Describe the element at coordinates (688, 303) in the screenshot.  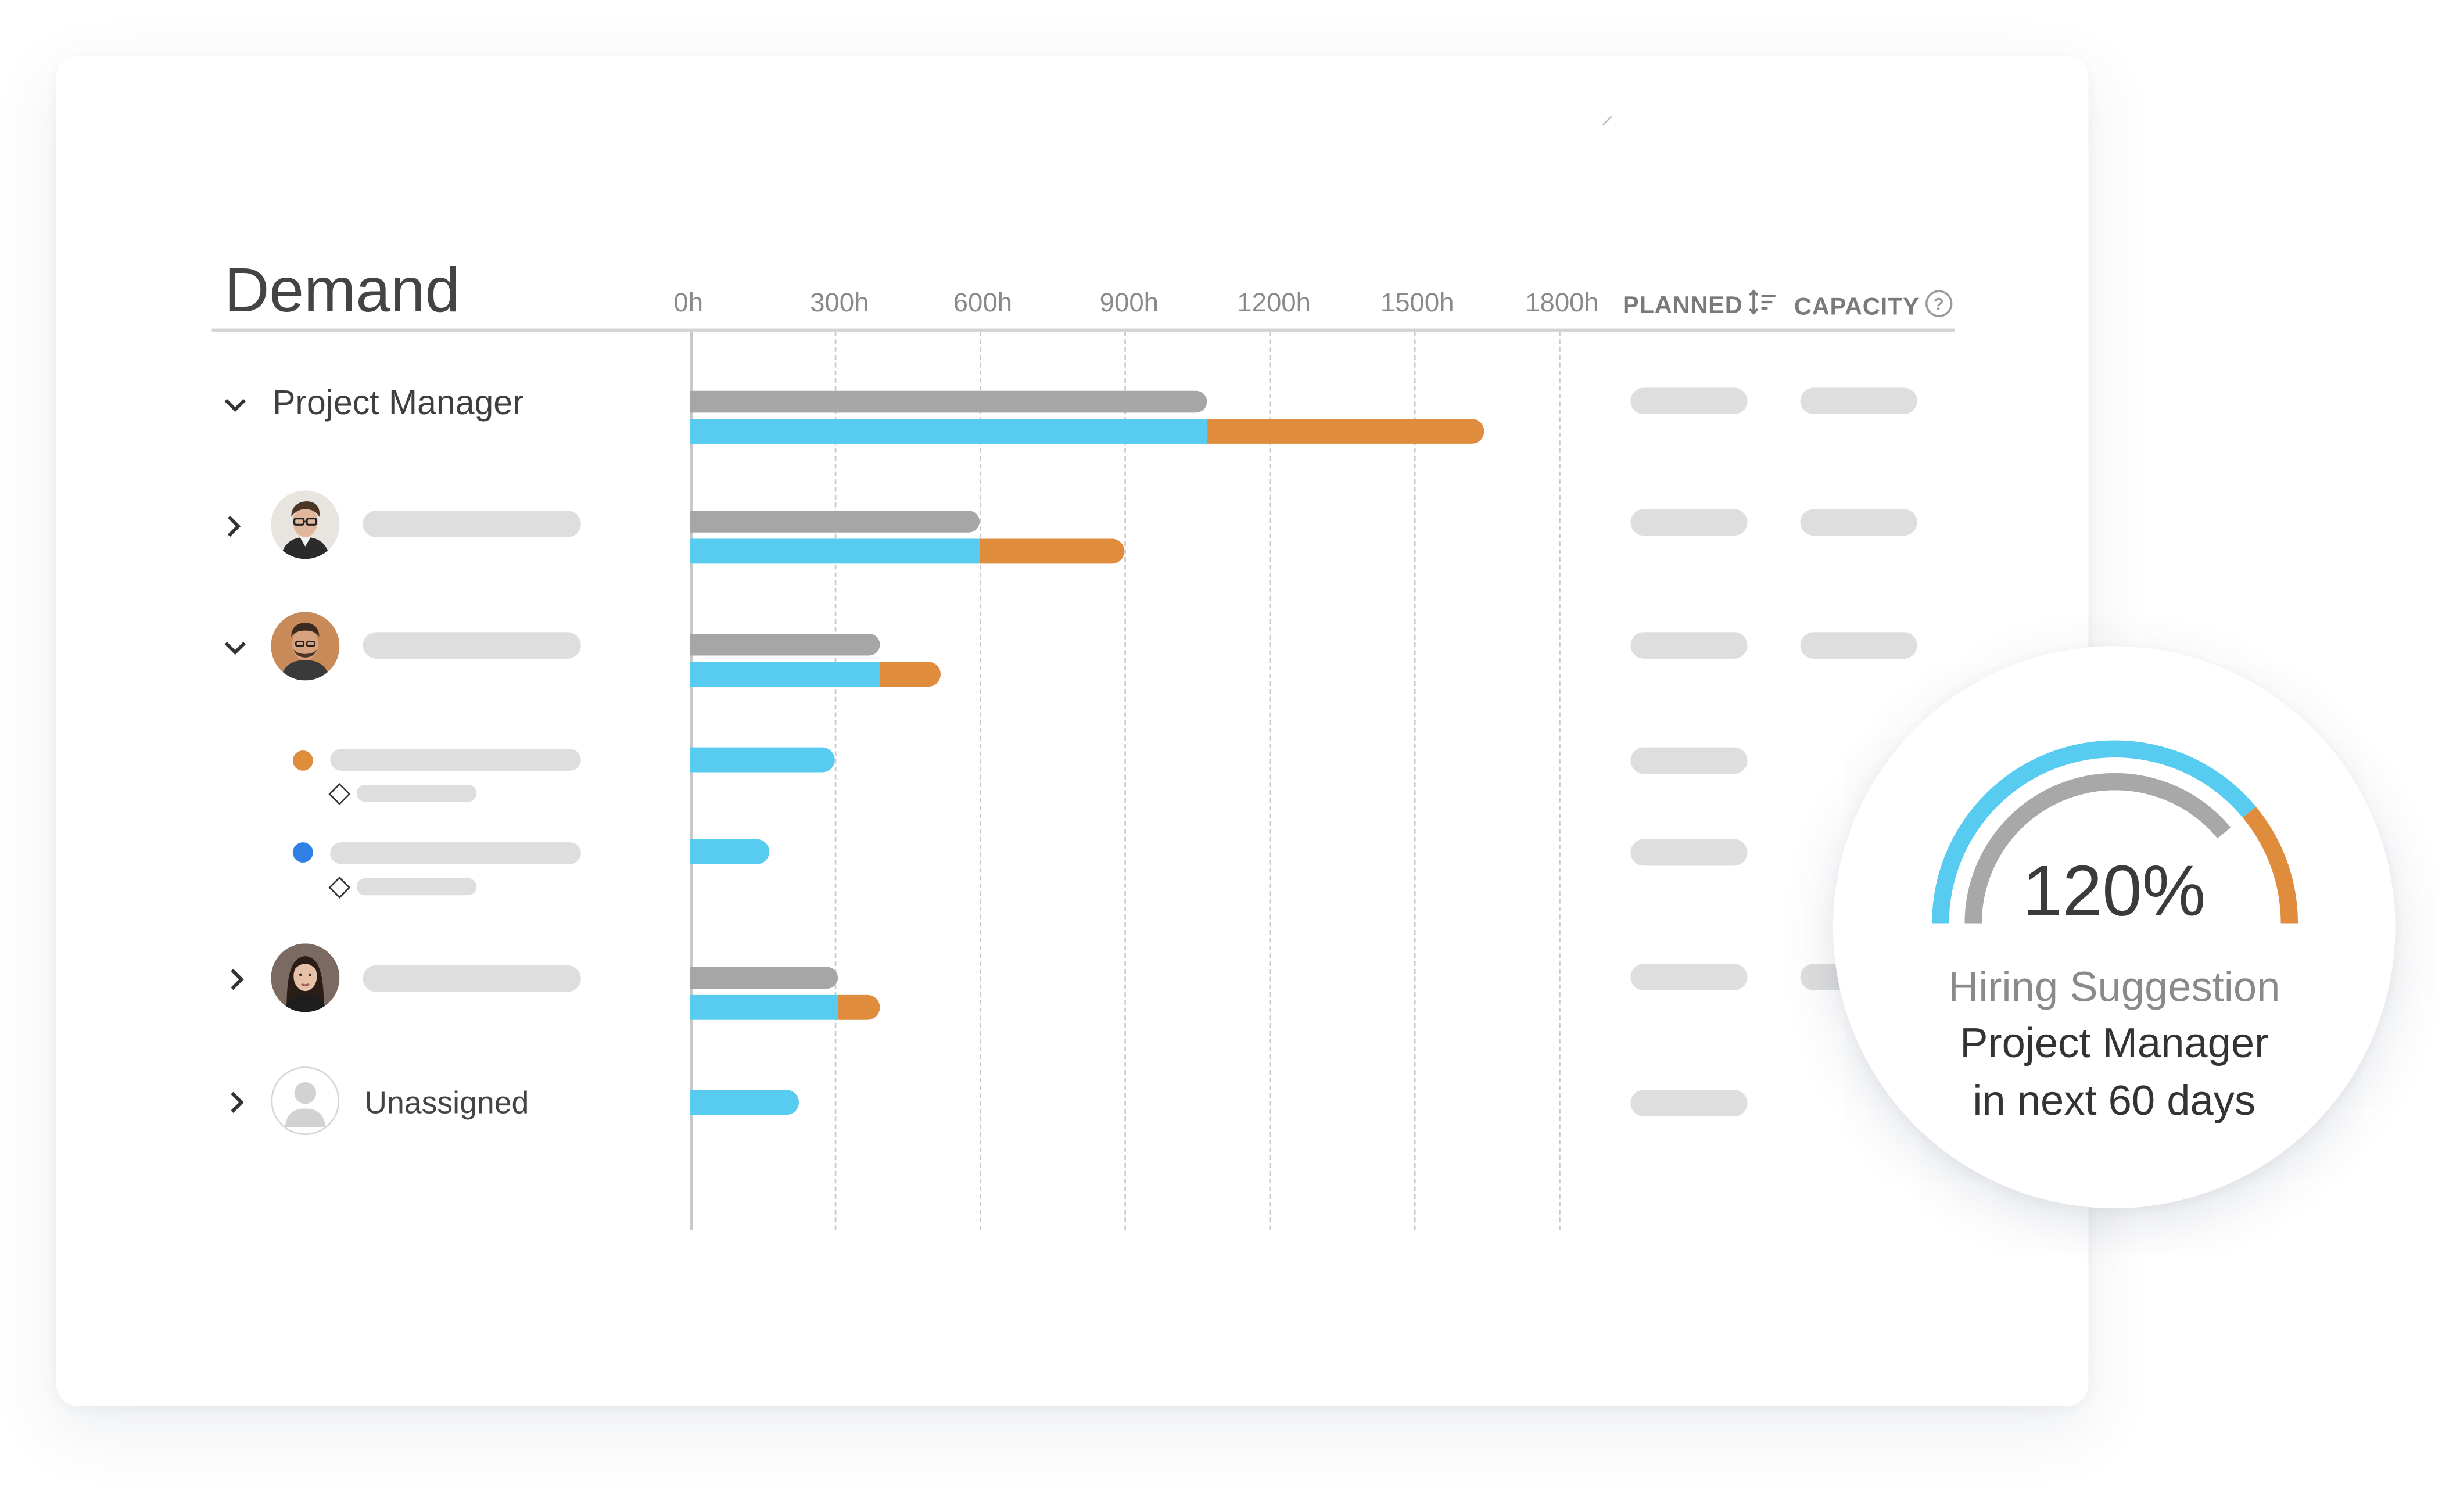
I see `axis-tick-label: 0h` at that location.